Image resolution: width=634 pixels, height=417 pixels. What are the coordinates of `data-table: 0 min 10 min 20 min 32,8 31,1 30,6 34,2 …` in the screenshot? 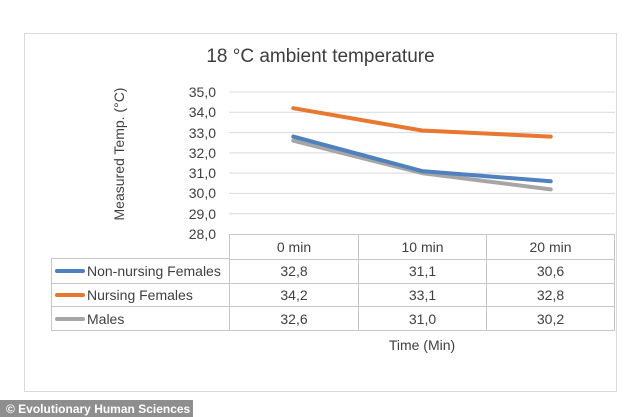 It's located at (422, 282).